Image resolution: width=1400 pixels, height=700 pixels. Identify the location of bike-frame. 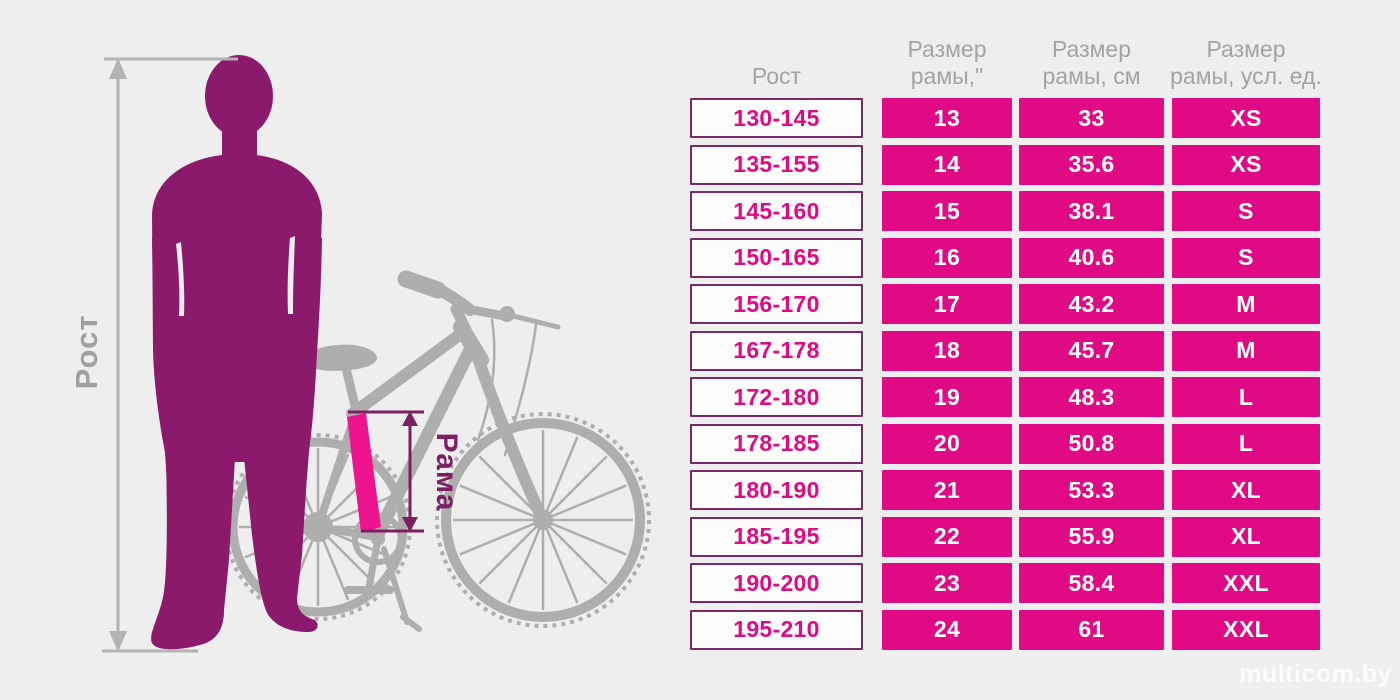
(437, 451).